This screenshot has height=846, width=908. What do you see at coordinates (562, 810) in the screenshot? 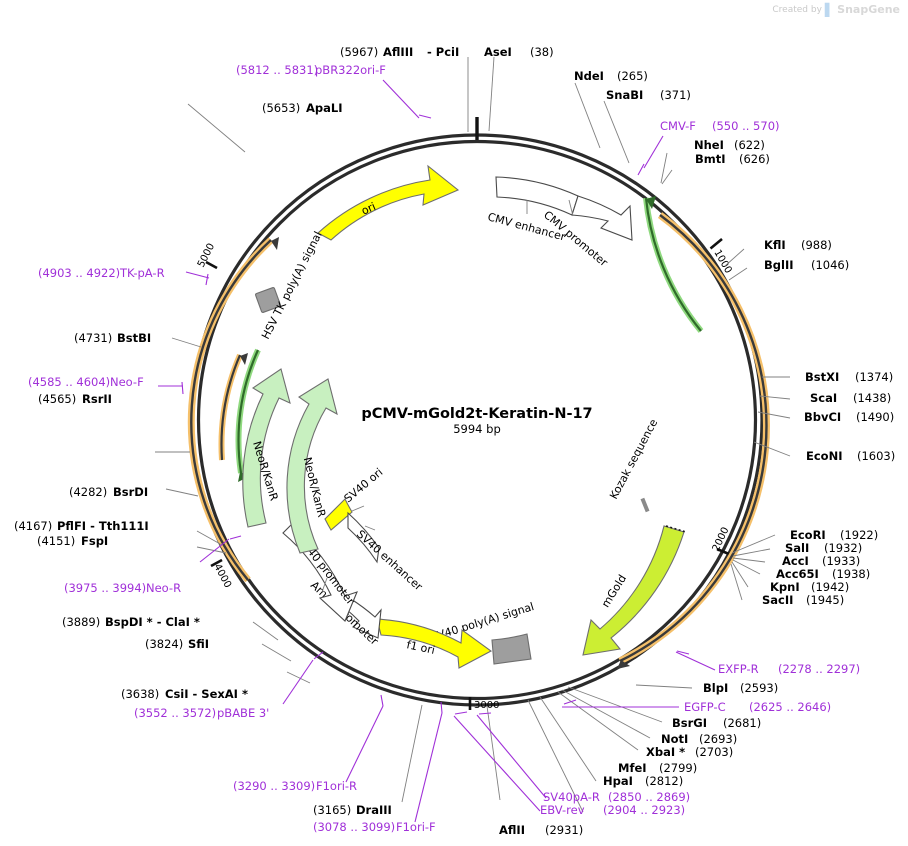
I see `label-name-ebv-rev: EBV-rev` at bounding box center [562, 810].